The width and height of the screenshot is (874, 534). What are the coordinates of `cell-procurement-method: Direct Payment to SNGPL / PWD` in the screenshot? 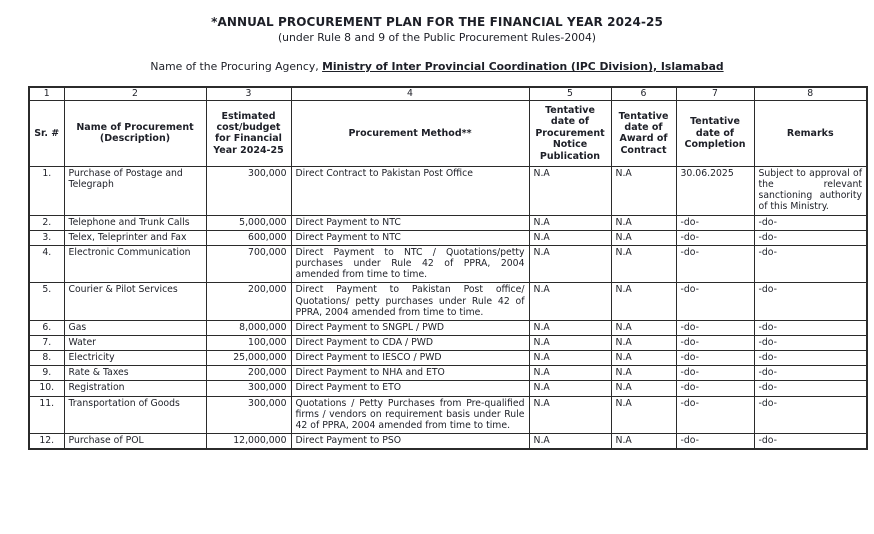 It's located at (410, 327).